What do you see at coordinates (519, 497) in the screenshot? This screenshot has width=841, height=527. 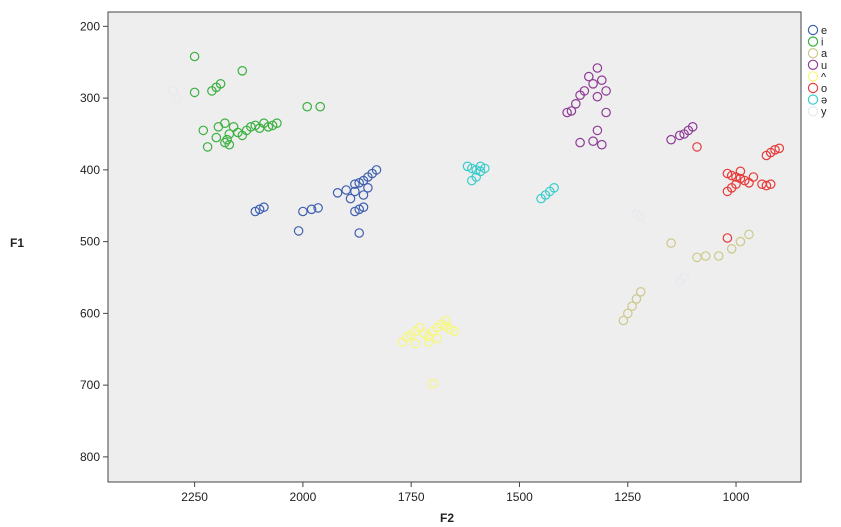 I see `x-tick-label: 1500` at bounding box center [519, 497].